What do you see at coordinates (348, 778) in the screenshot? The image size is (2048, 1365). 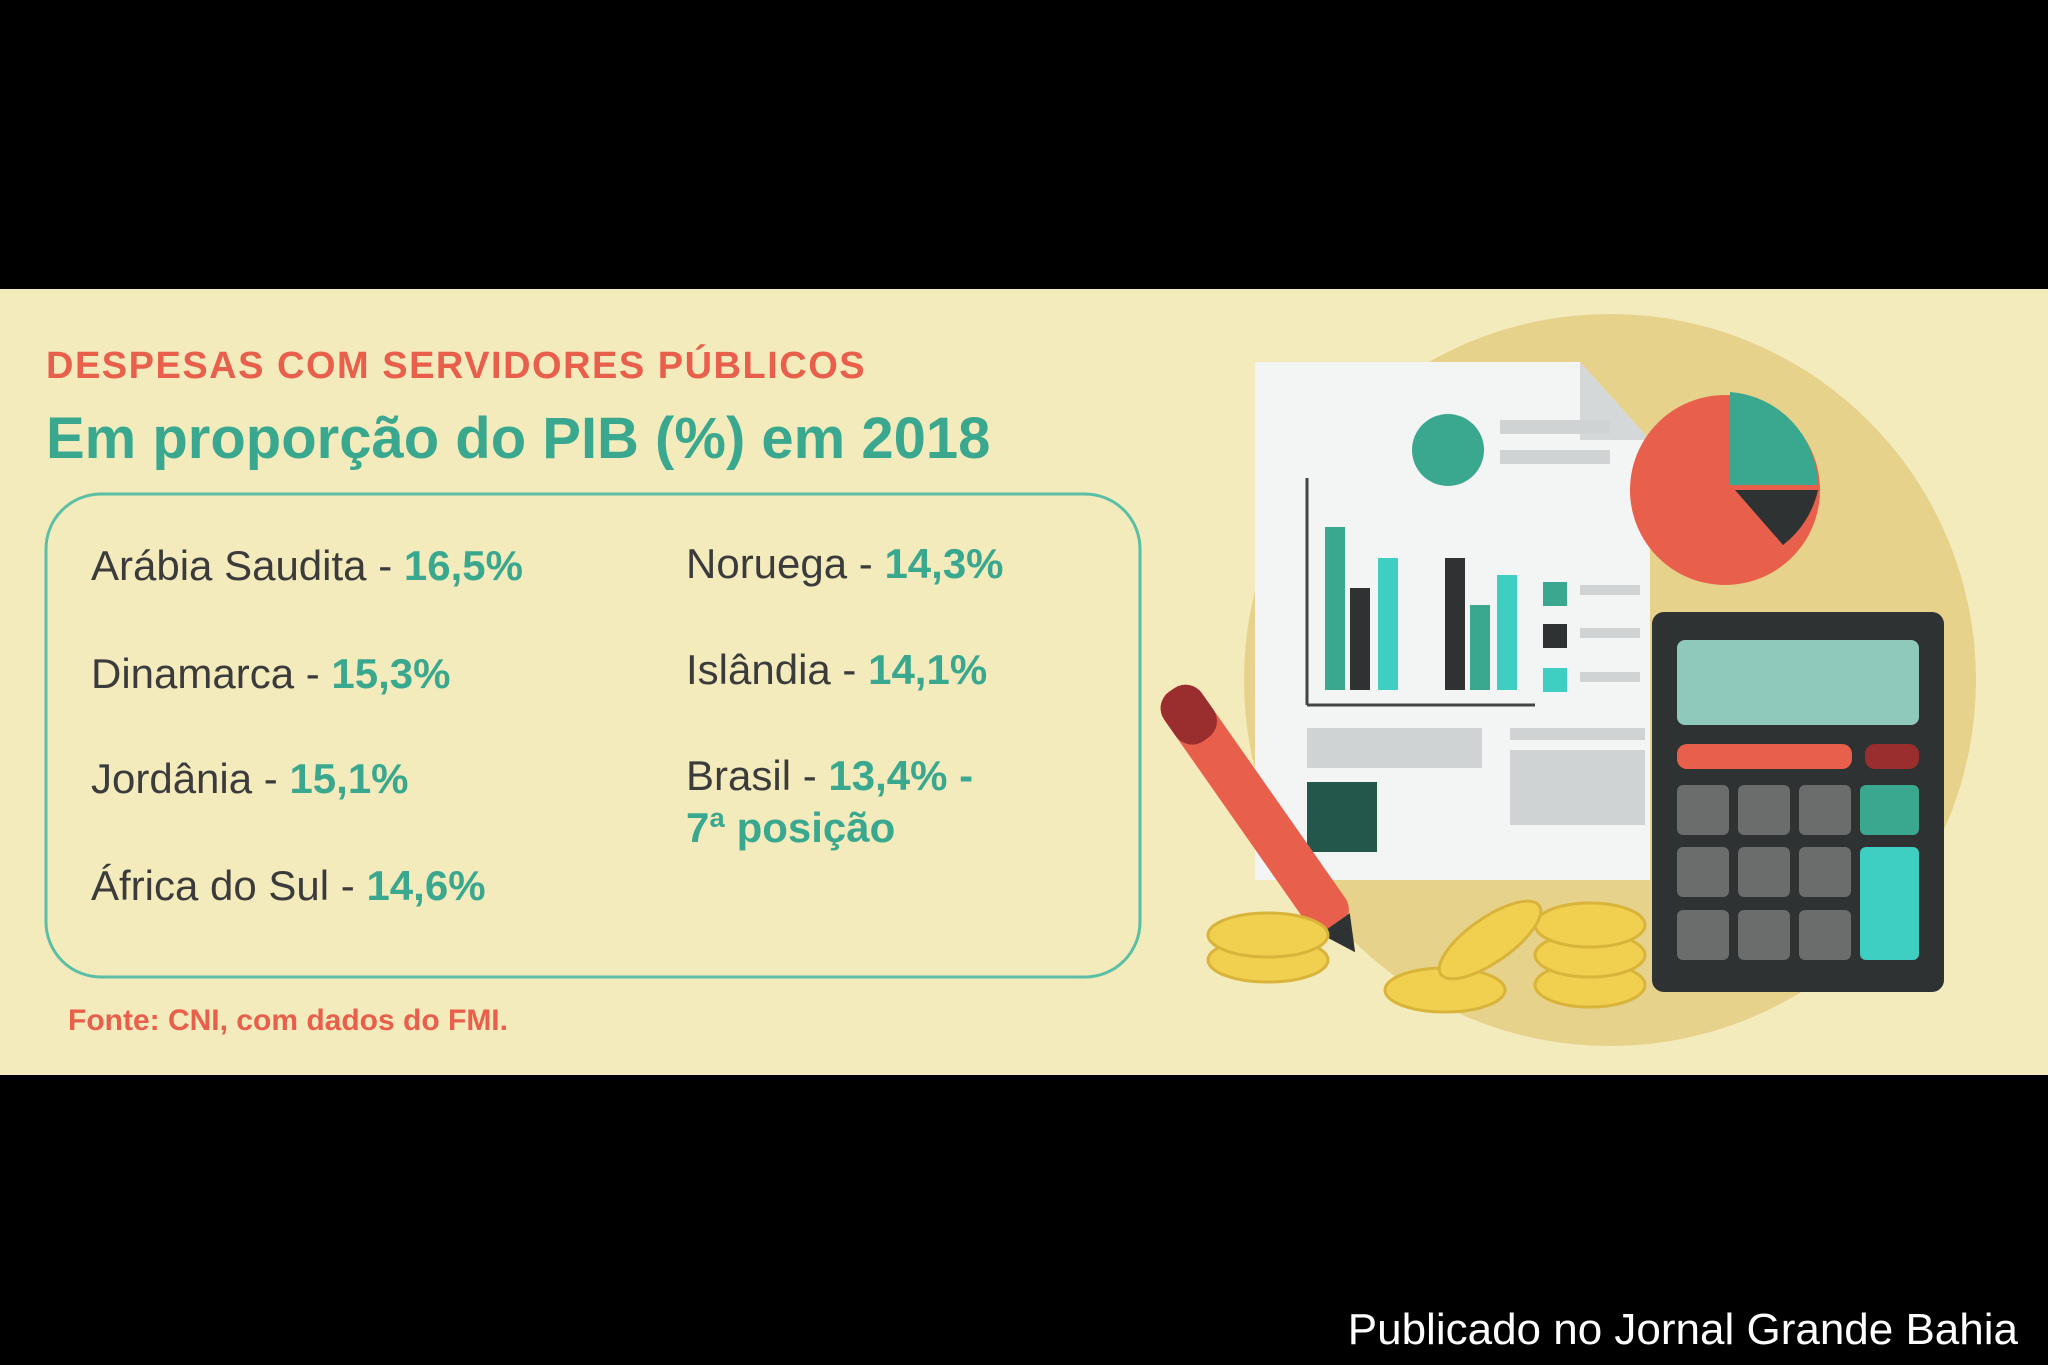 I see `value: 15,1%` at bounding box center [348, 778].